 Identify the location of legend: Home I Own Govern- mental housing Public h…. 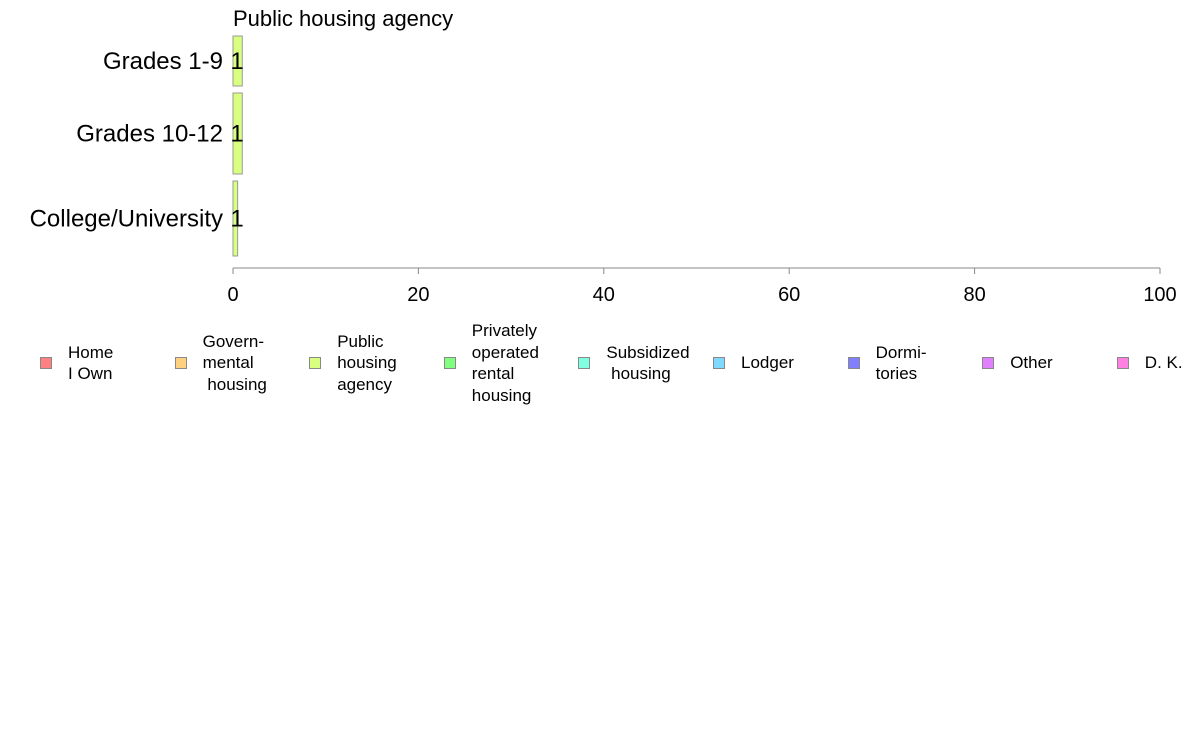
(594, 363).